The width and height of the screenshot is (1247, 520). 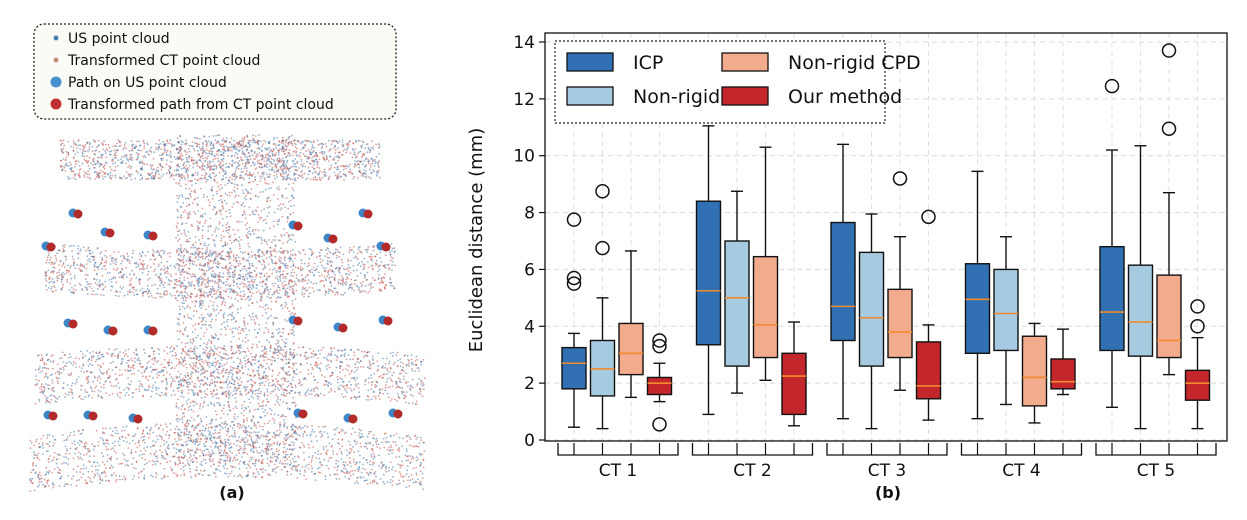 I want to click on y-tick-label: 8, so click(x=529, y=214).